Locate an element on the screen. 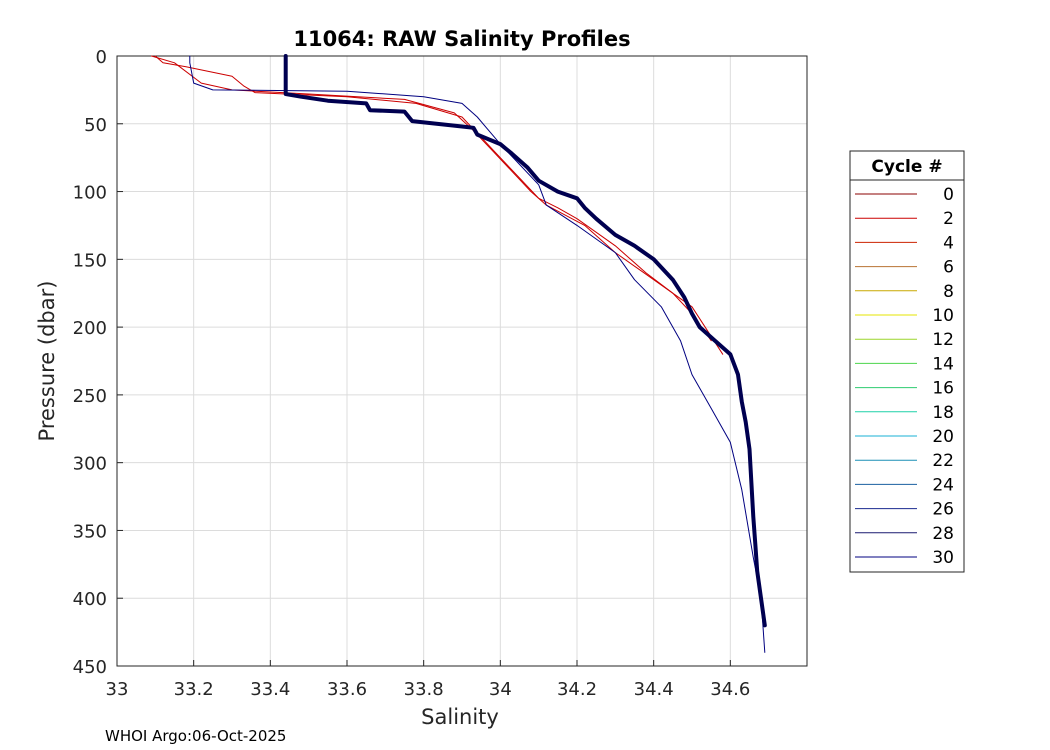 The width and height of the screenshot is (1050, 750). legend-entry-label: 30 is located at coordinates (943, 558).